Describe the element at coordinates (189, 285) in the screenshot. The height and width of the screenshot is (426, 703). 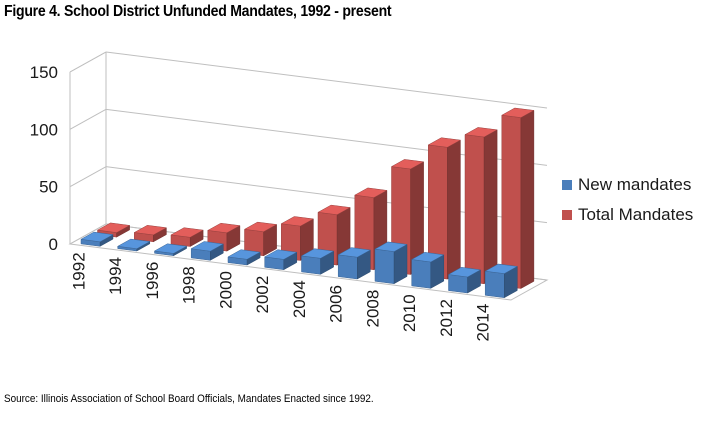
I see `x-tick-label: 1998` at that location.